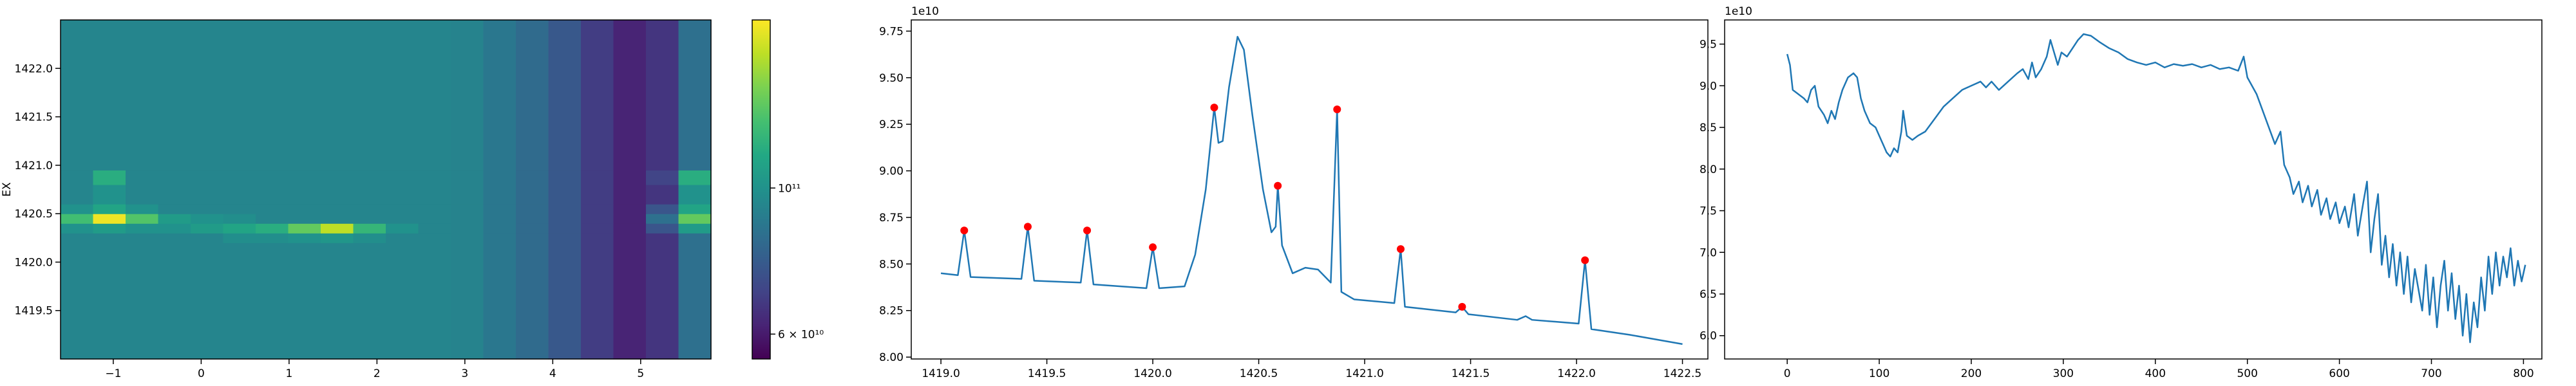  I want to click on y-tick-label: 9.5, so click(1708, 45).